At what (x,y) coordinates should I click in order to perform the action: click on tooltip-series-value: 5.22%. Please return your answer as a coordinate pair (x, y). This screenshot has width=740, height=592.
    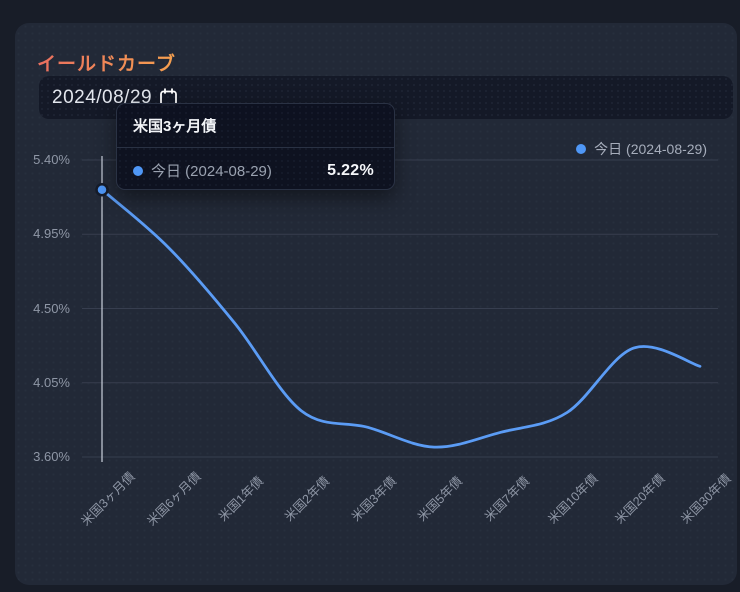
    Looking at the image, I should click on (350, 170).